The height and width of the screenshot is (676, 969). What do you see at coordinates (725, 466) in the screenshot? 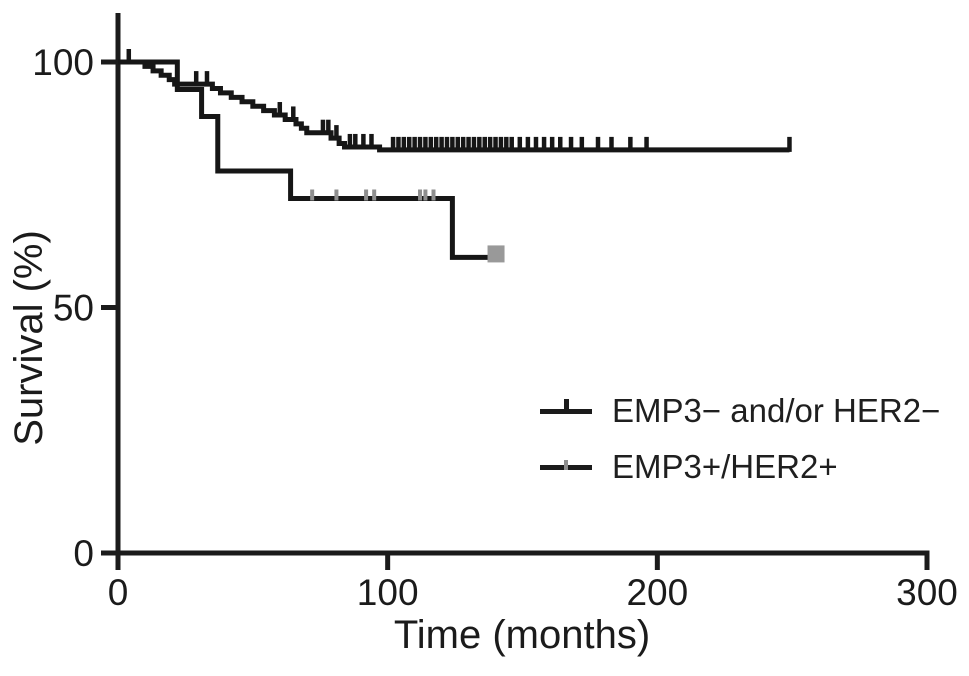
I see `legend-label: EMP3+/HER2+` at bounding box center [725, 466].